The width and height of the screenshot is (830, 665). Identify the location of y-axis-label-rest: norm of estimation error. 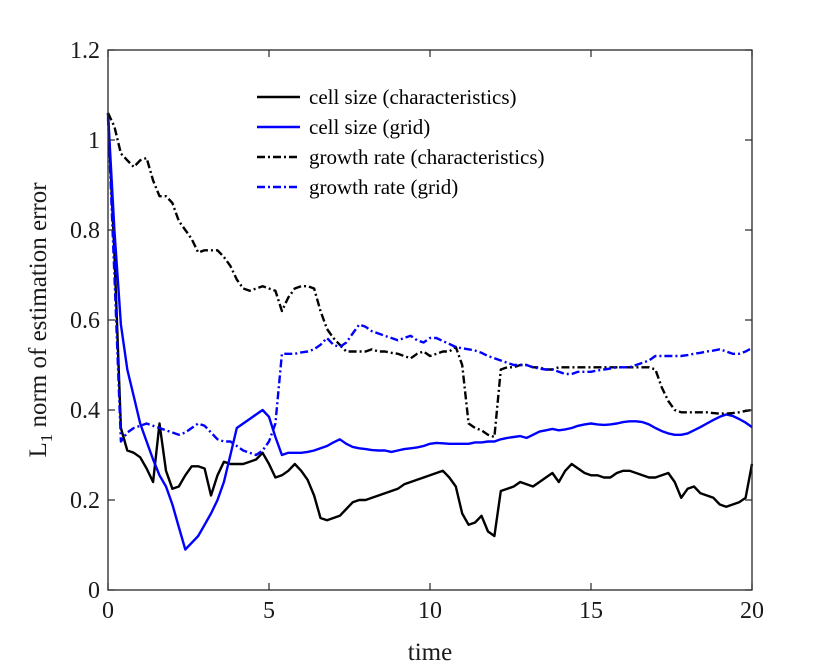
(38, 308).